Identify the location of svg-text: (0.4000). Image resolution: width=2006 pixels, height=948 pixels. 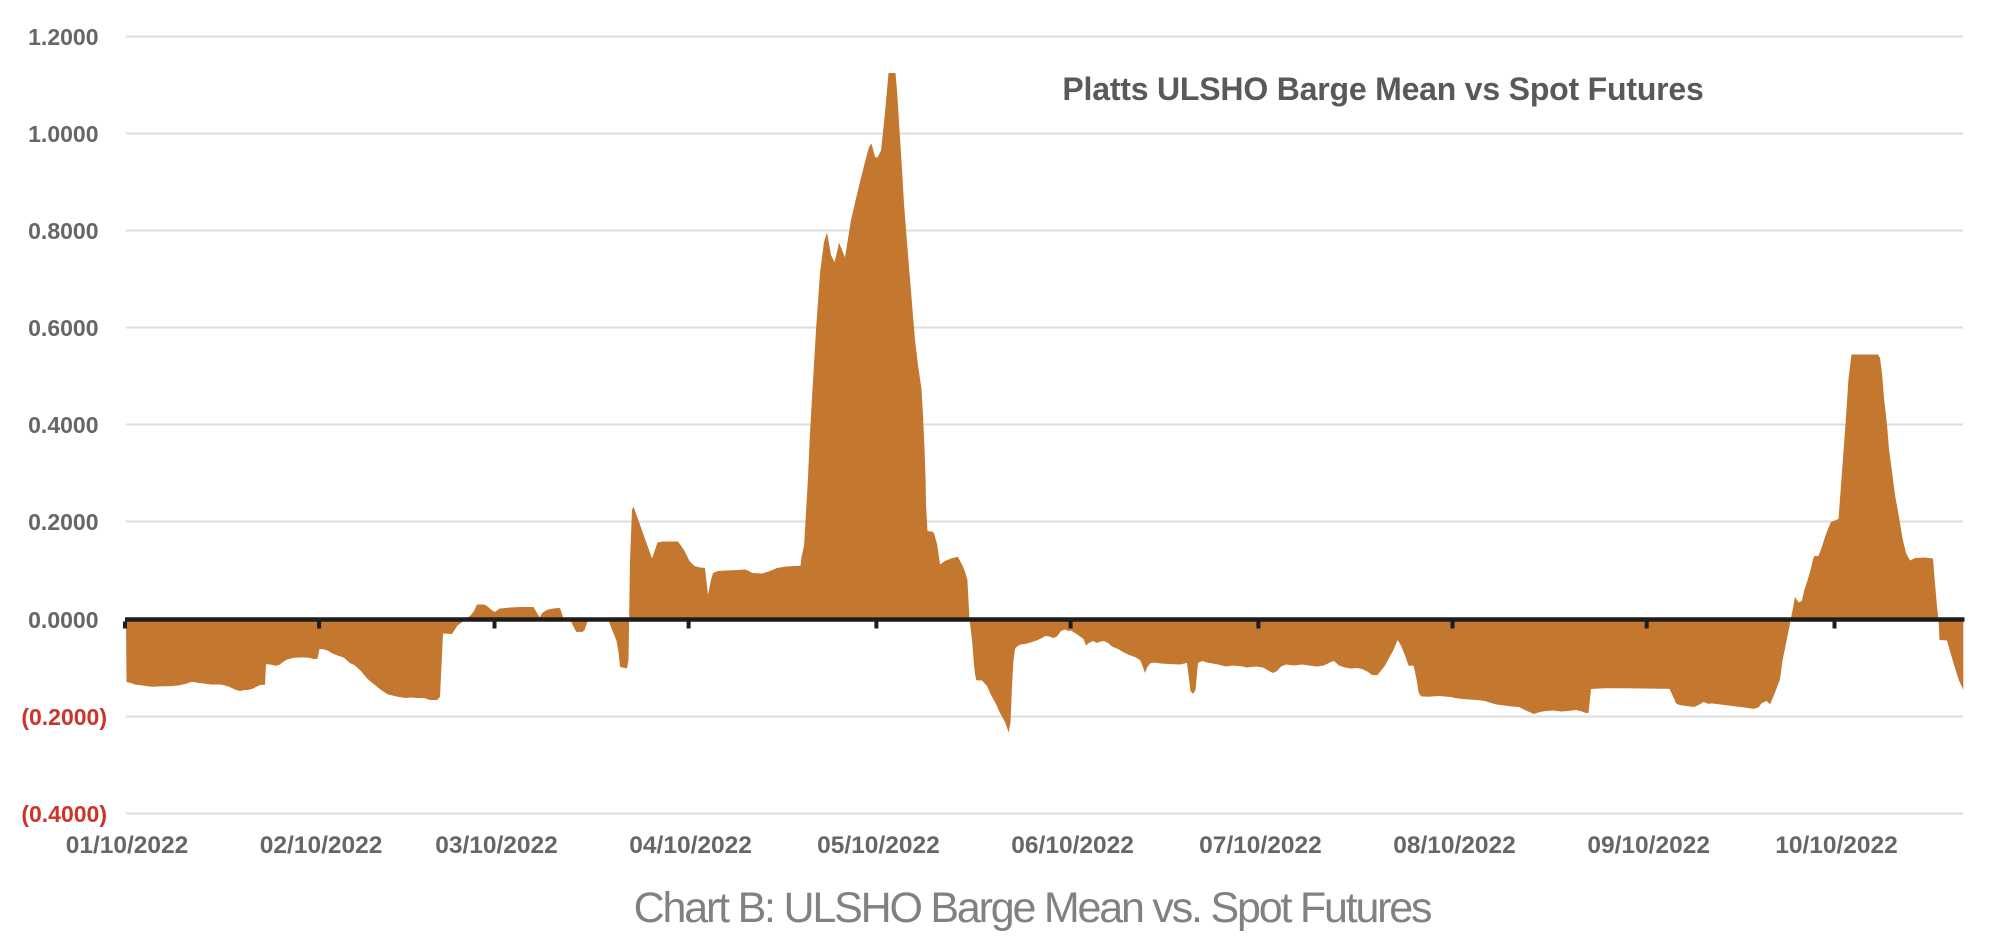
(64, 814).